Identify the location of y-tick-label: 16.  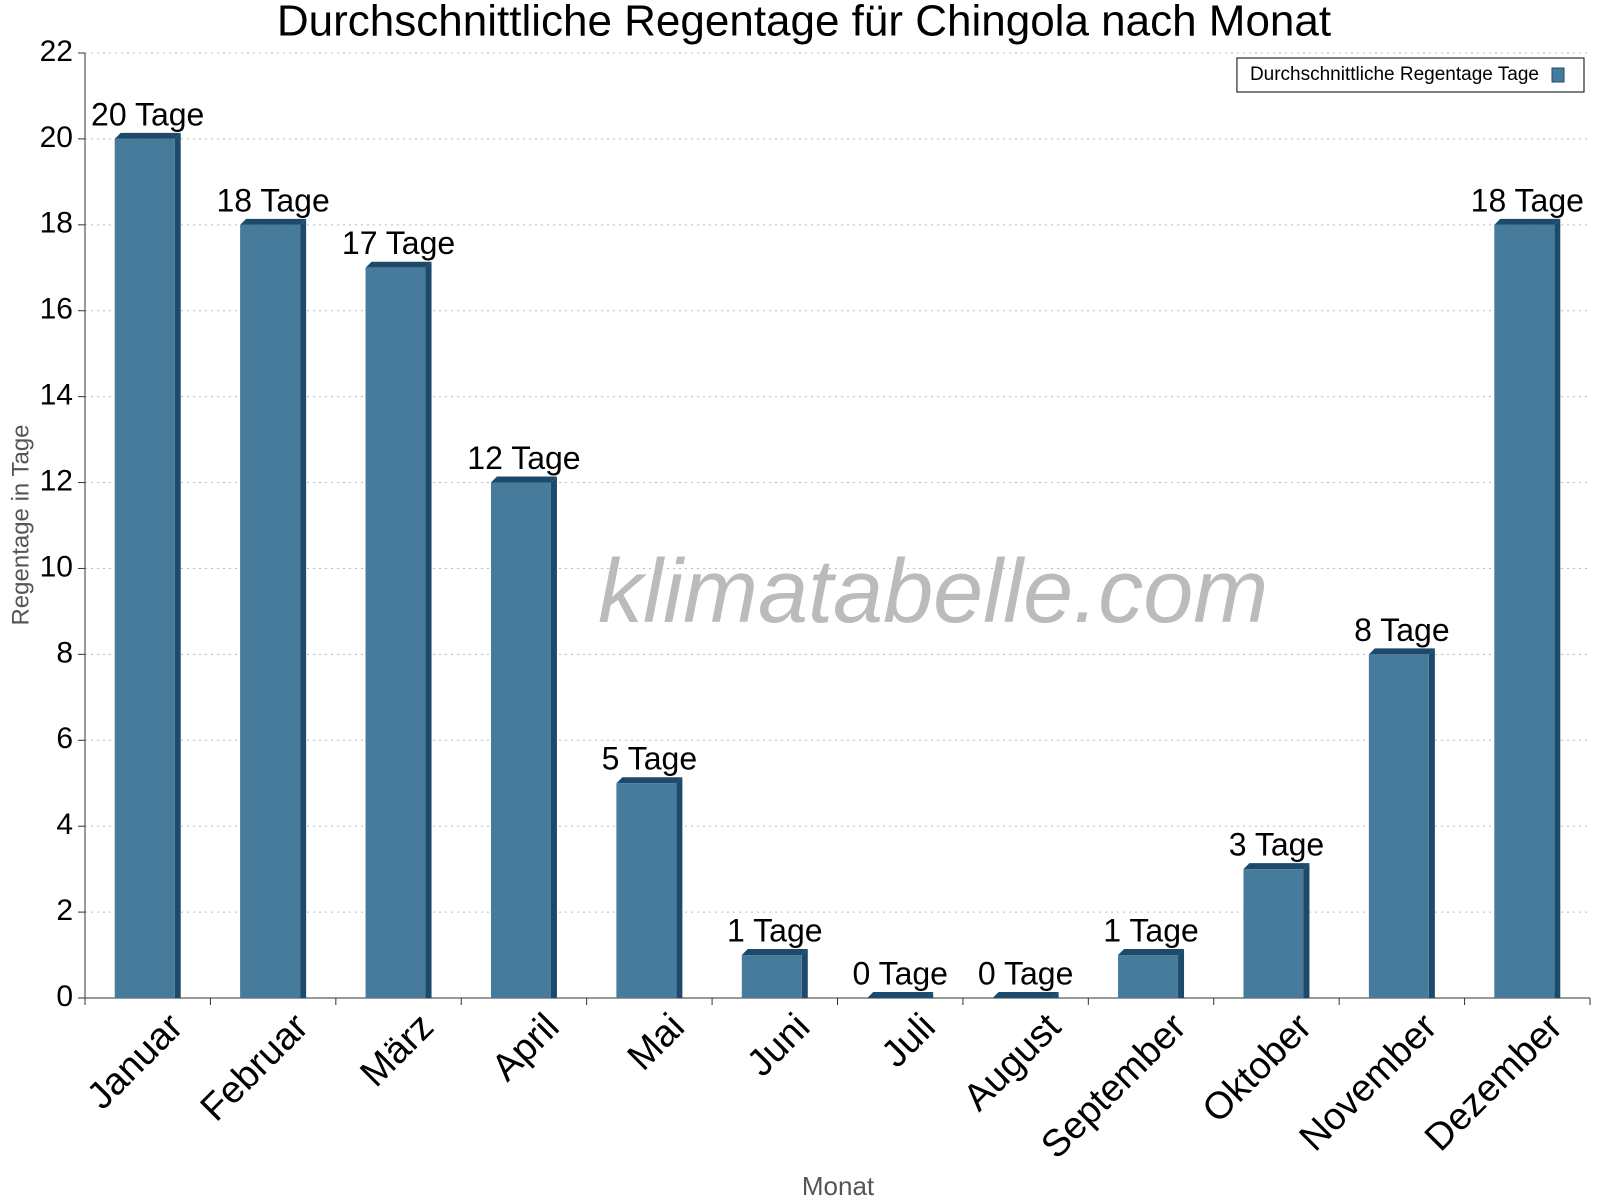
(56, 309).